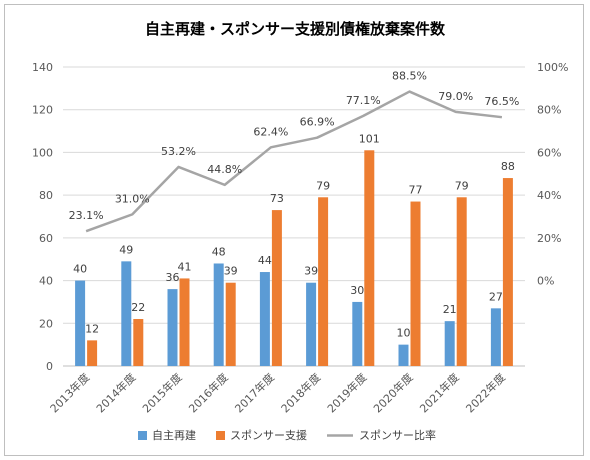 The width and height of the screenshot is (590, 460). Describe the element at coordinates (397, 435) in the screenshot. I see `legend-label-sponsor-ratio: スポンサー比率` at that location.